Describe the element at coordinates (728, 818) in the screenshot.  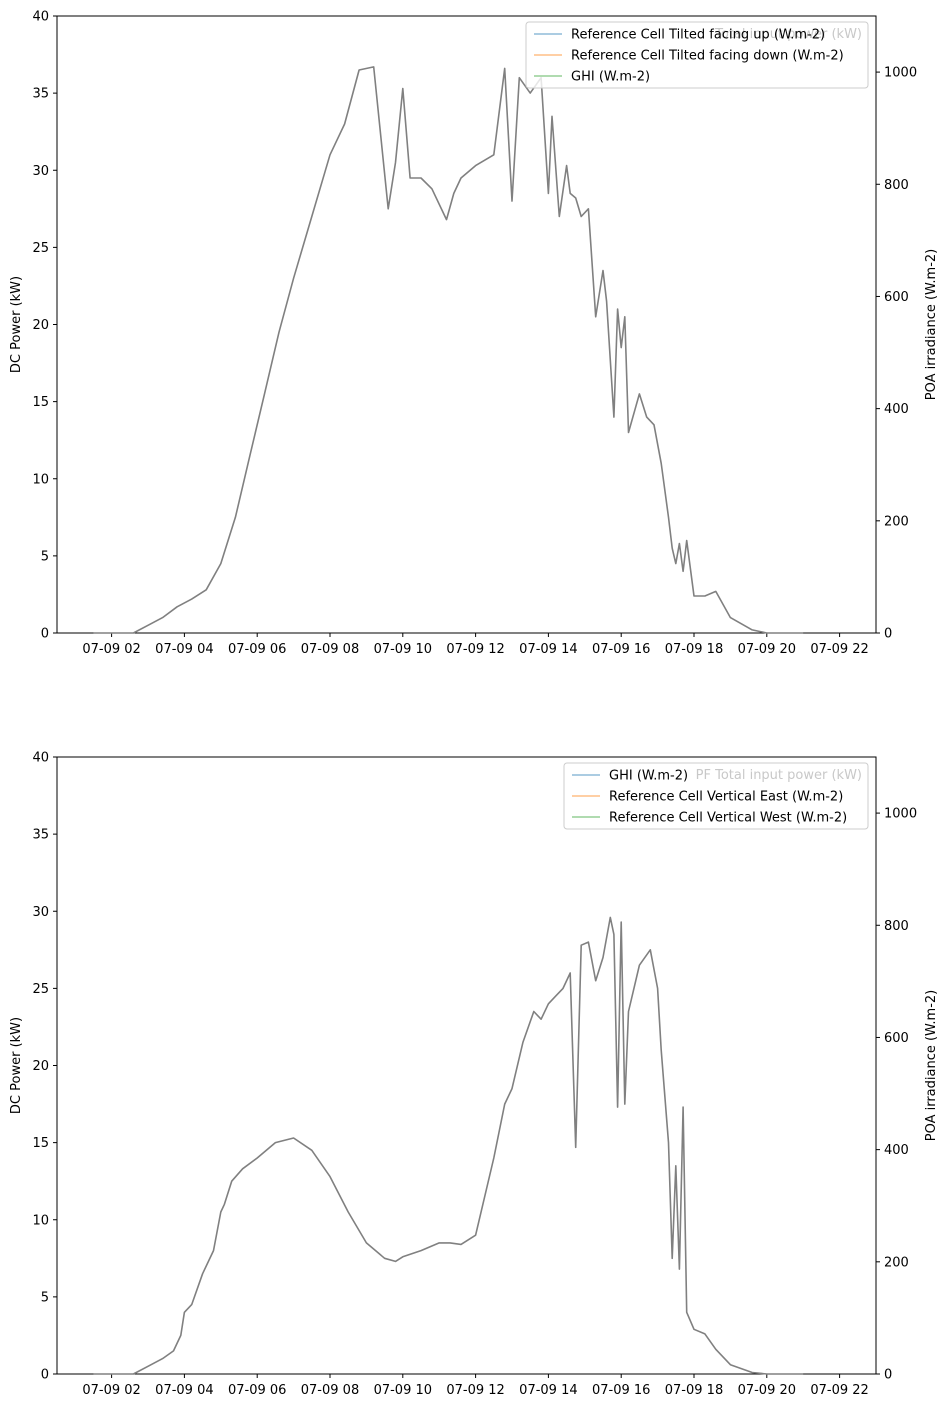
I see `legend-label: Reference Cell Vertical West (W.m-2)` at that location.